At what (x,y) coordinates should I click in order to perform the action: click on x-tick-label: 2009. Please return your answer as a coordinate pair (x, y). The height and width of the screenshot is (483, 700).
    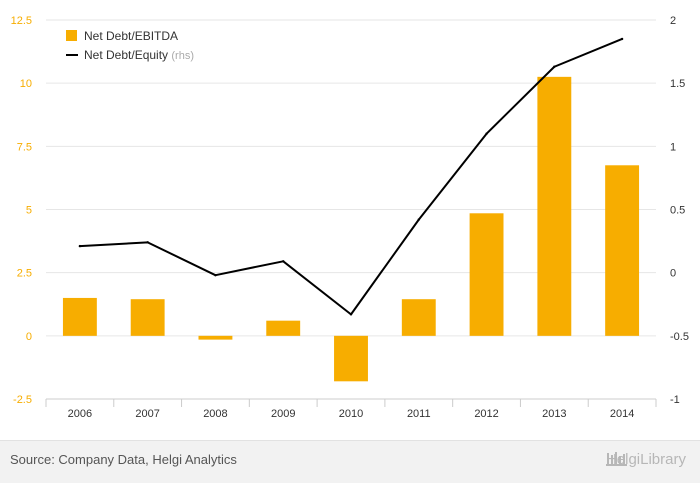
    Looking at the image, I should click on (283, 414).